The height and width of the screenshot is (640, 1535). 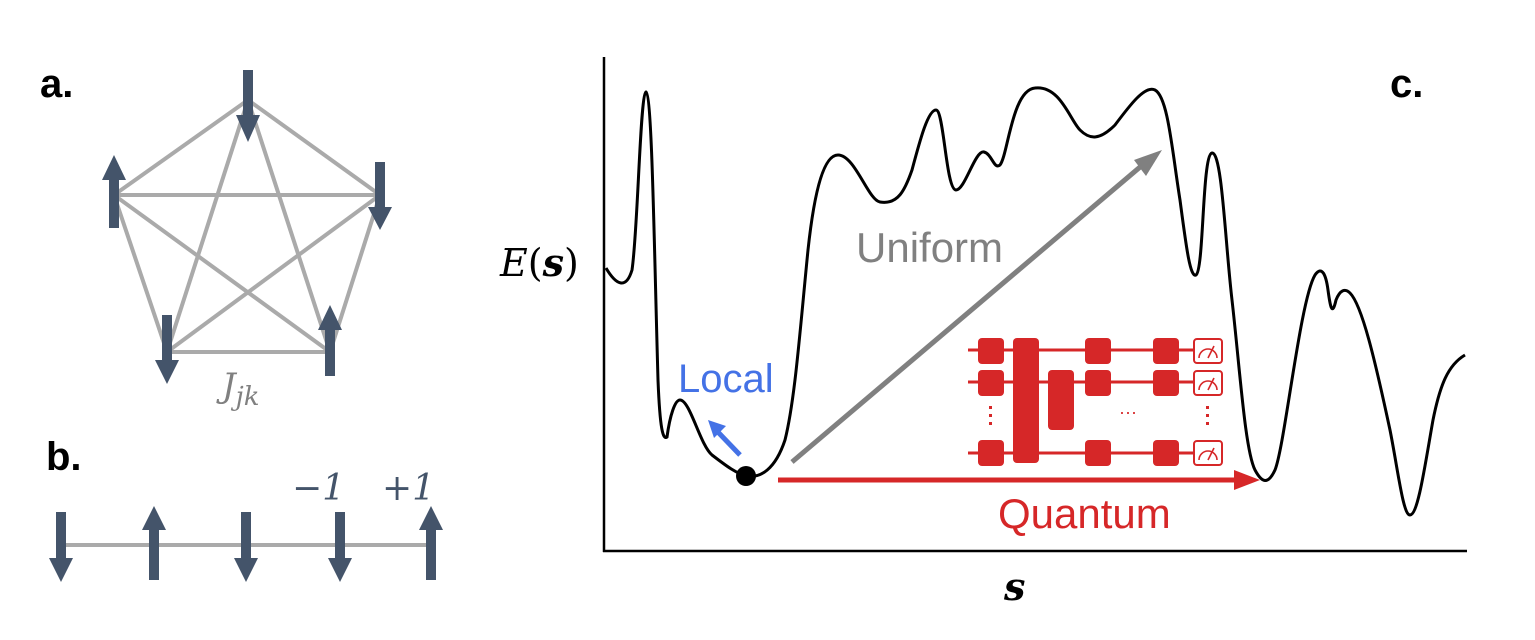 I want to click on local-label: Local, so click(x=726, y=379).